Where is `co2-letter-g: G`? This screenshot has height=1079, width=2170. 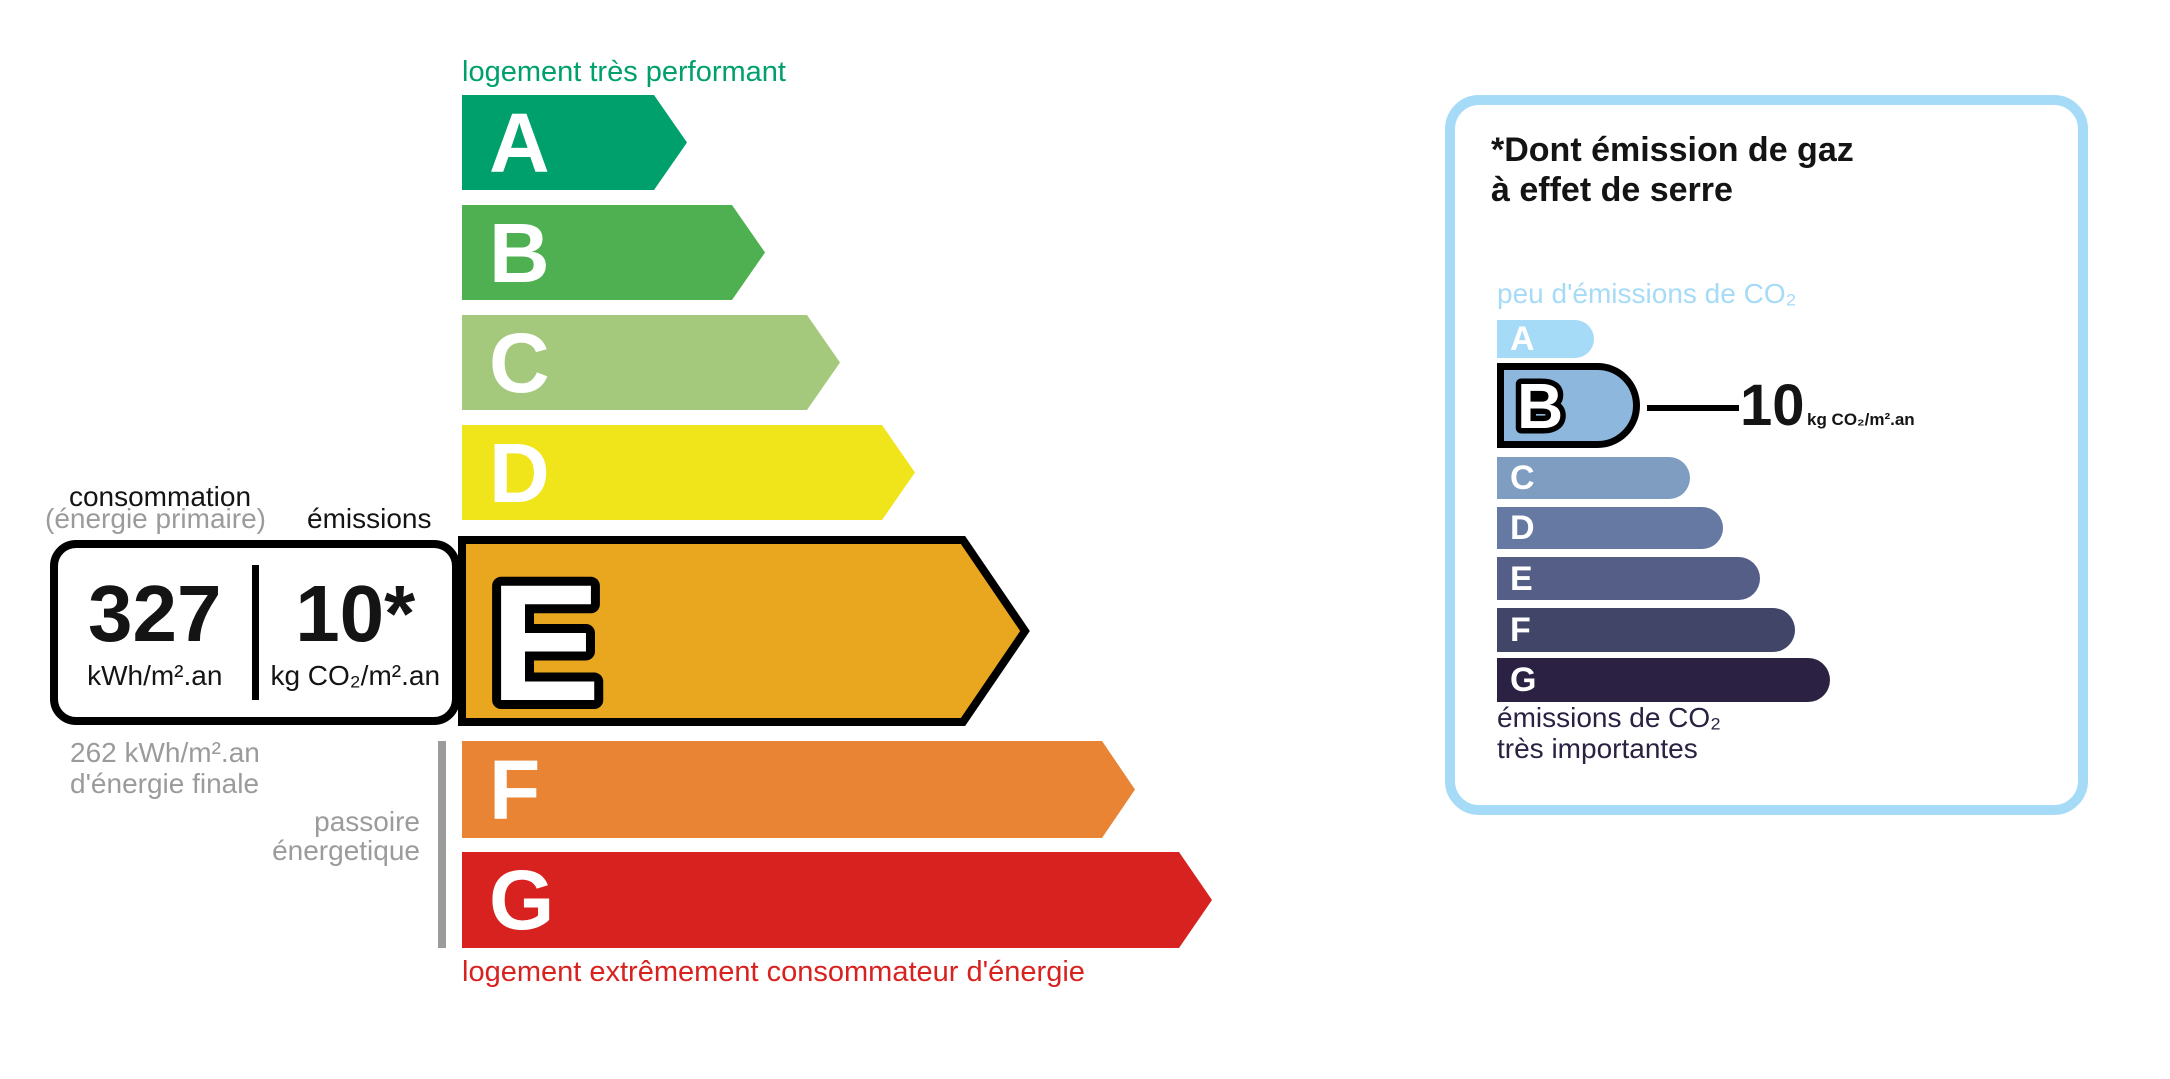 co2-letter-g: G is located at coordinates (1523, 680).